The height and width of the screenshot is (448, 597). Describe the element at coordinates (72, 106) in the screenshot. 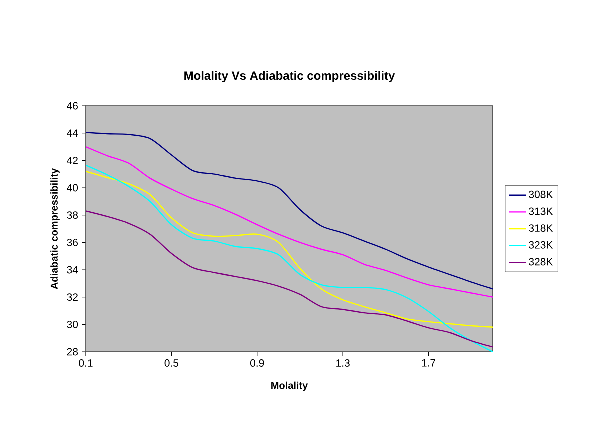

I see `y-tick-label: 46` at that location.